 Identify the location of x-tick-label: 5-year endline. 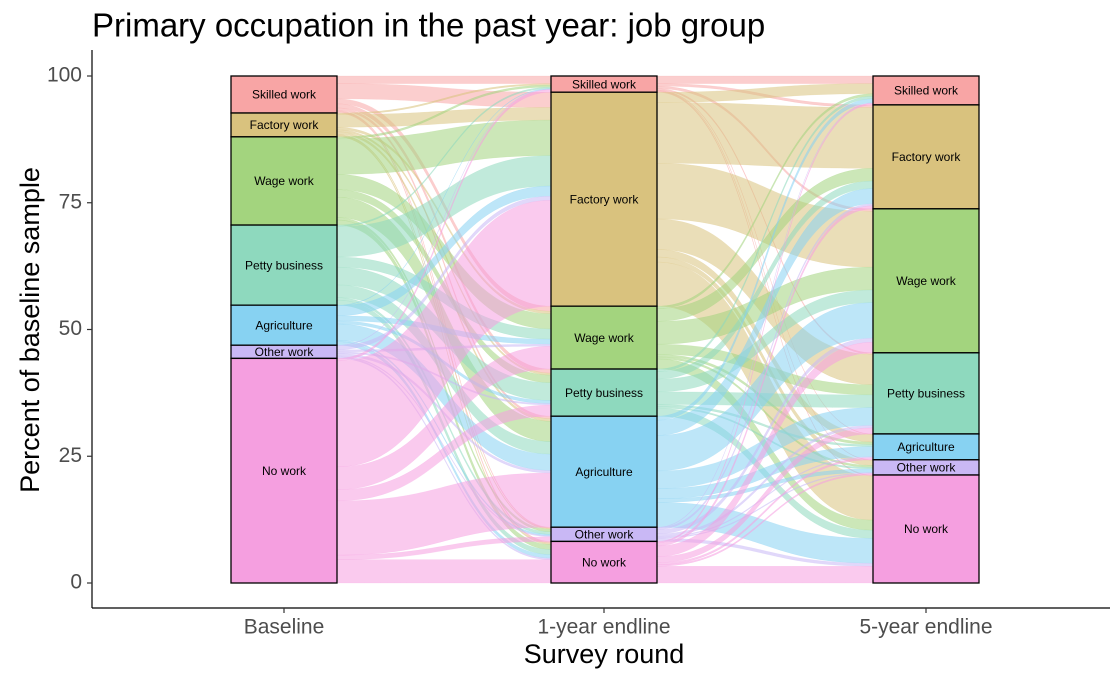
(925, 627).